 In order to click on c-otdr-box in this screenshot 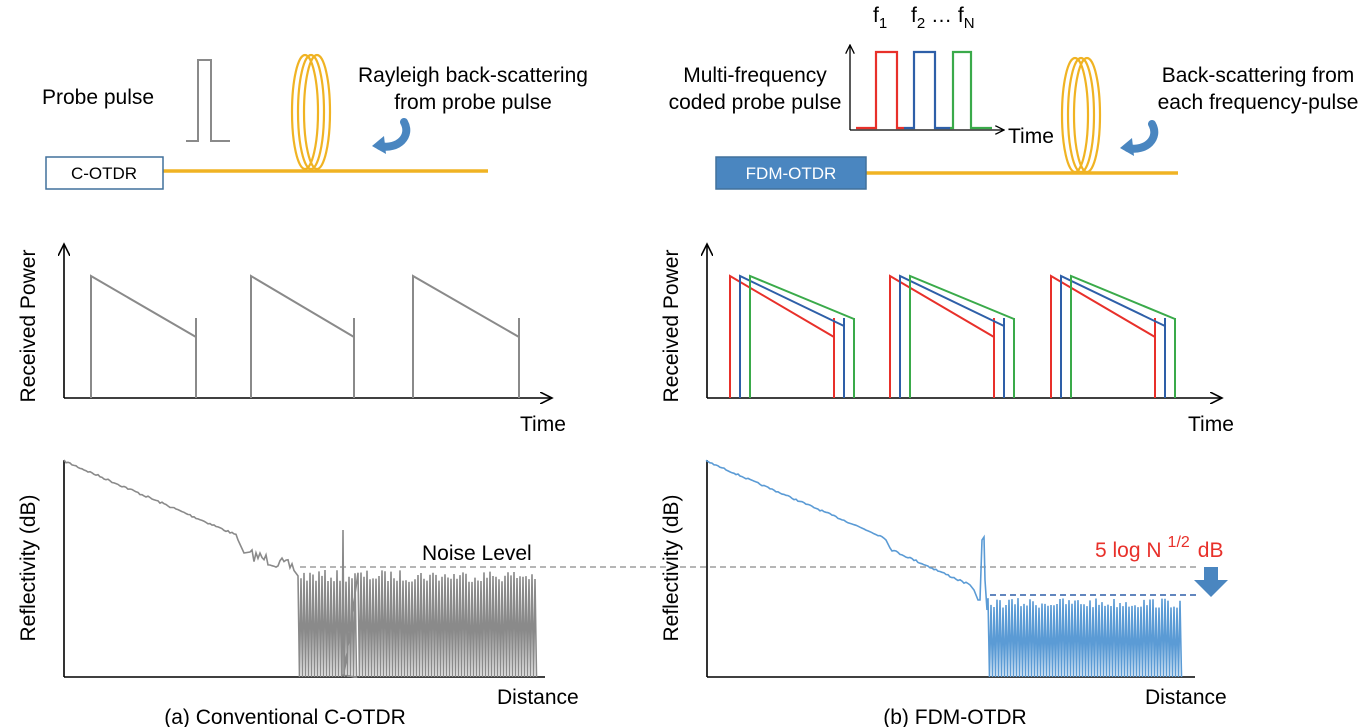, I will do `click(104, 173)`.